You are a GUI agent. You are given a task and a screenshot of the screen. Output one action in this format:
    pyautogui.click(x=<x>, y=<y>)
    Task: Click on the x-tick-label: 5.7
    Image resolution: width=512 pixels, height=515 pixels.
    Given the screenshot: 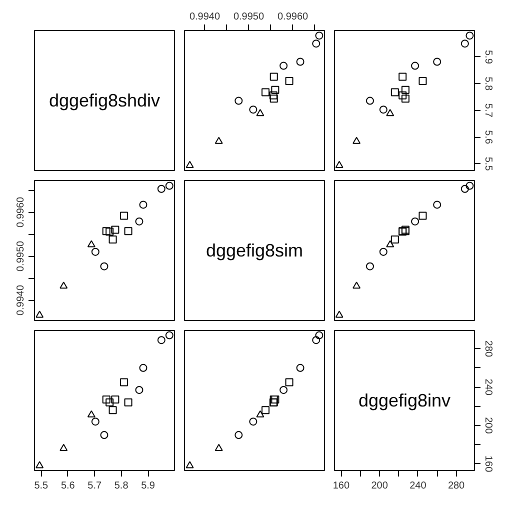 What is the action you would take?
    pyautogui.click(x=95, y=486)
    